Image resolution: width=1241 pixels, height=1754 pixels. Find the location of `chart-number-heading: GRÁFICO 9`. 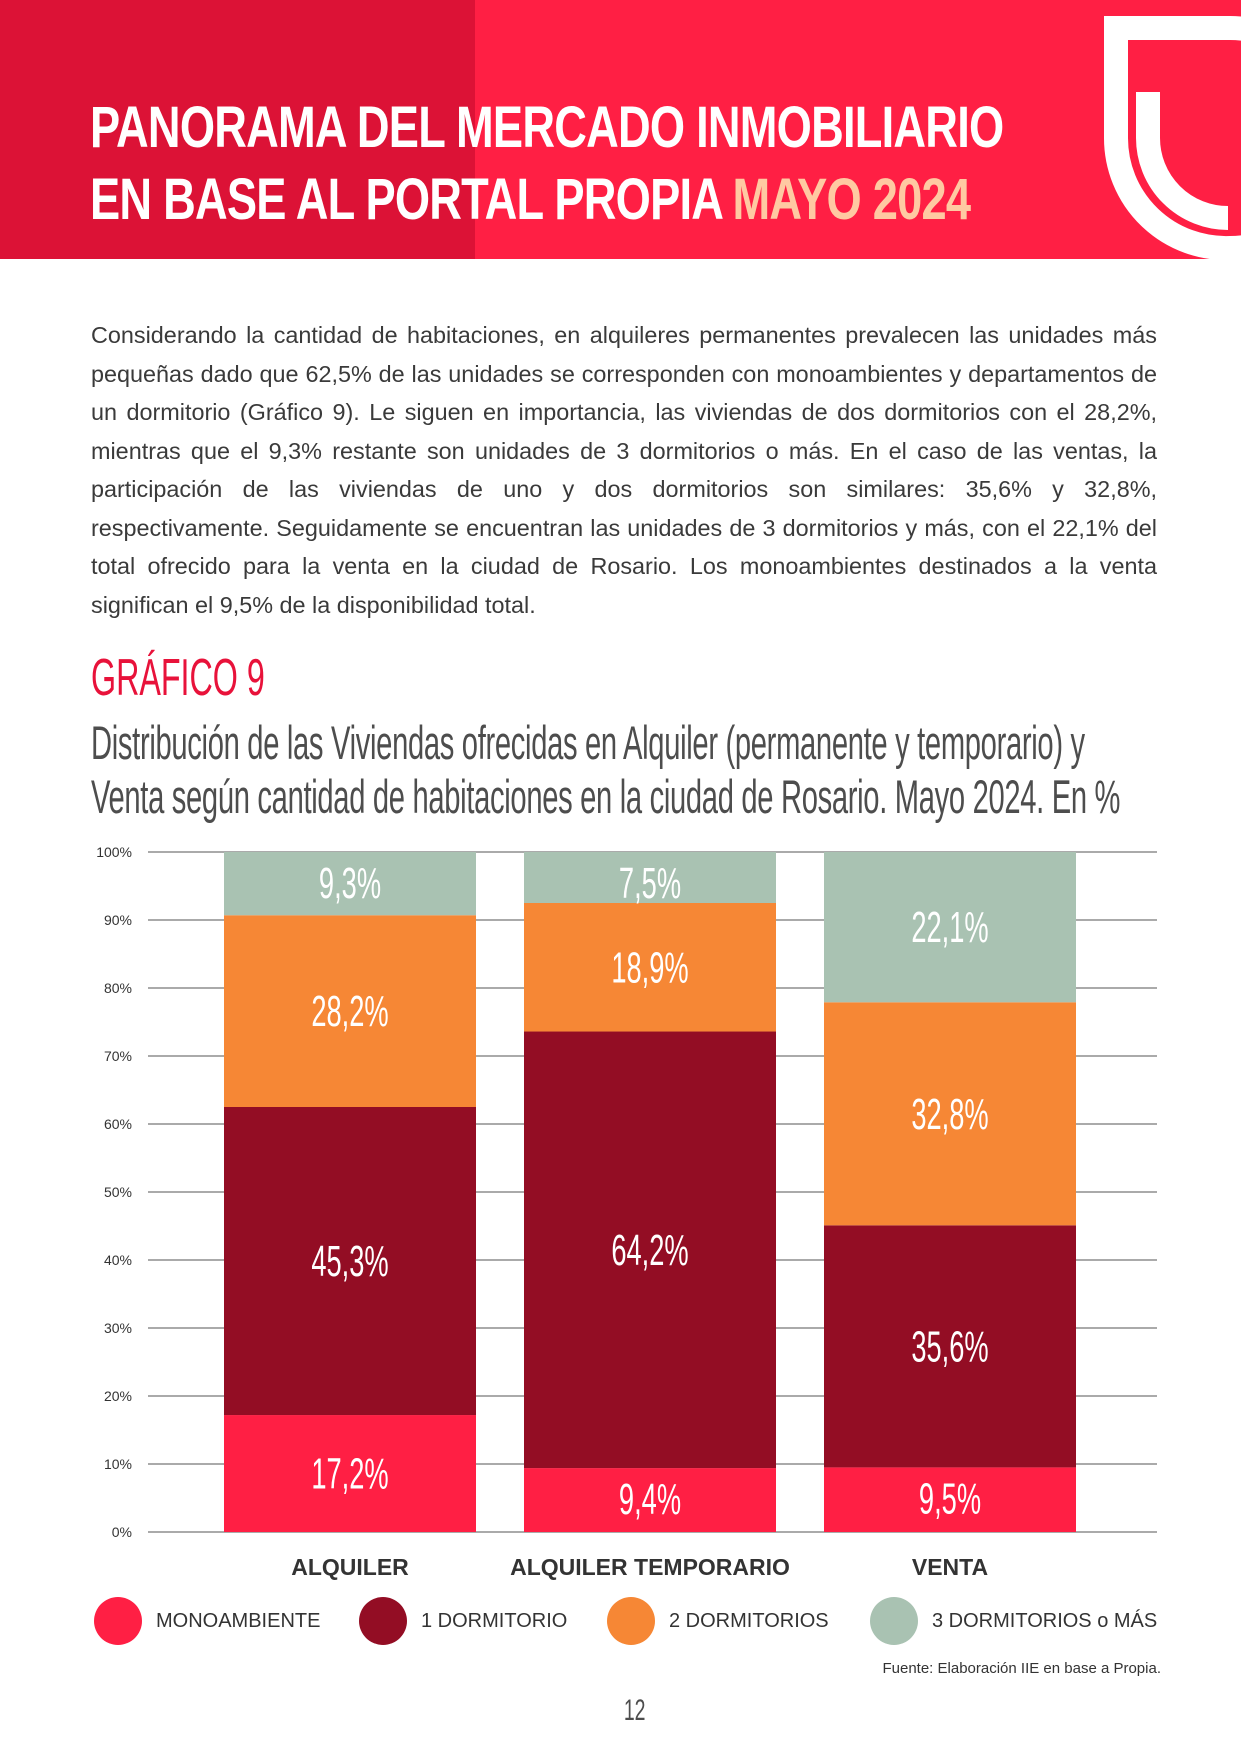

chart-number-heading: GRÁFICO 9 is located at coordinates (178, 678).